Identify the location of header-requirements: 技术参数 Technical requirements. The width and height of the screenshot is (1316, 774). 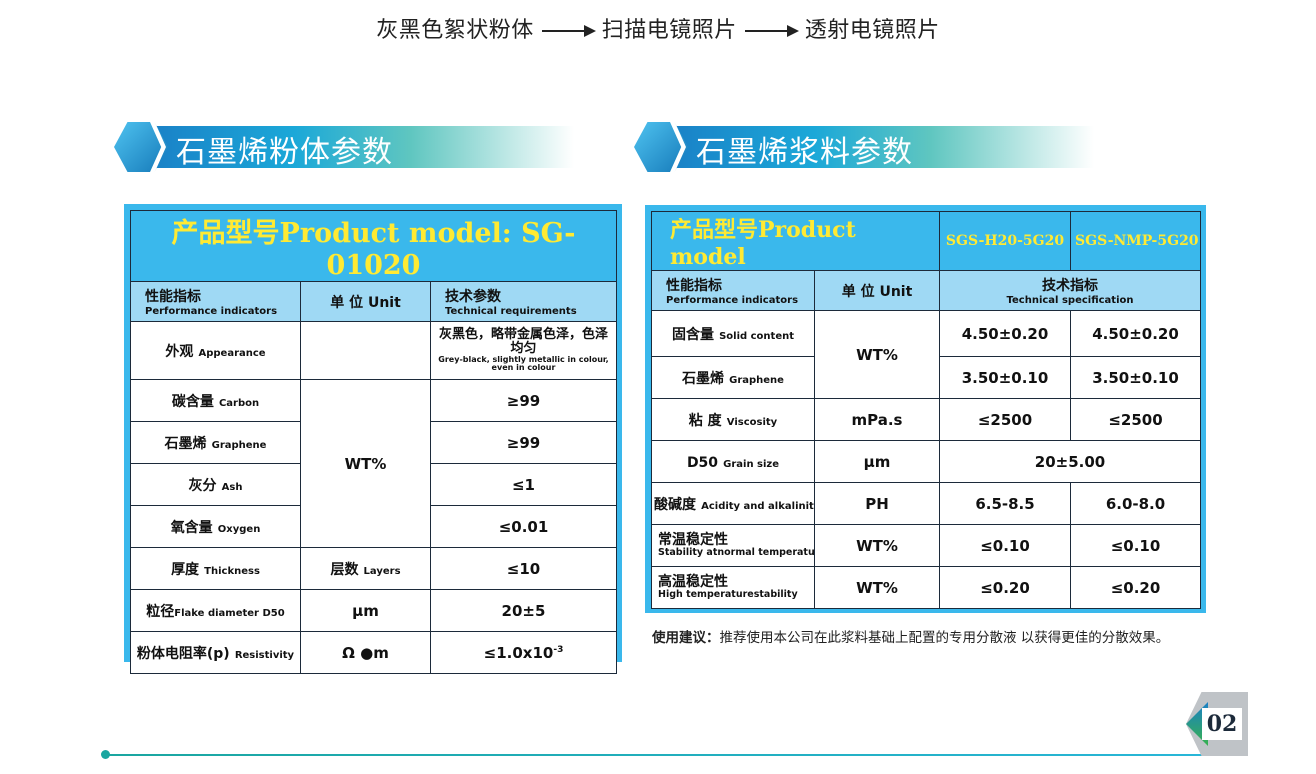
(523, 301).